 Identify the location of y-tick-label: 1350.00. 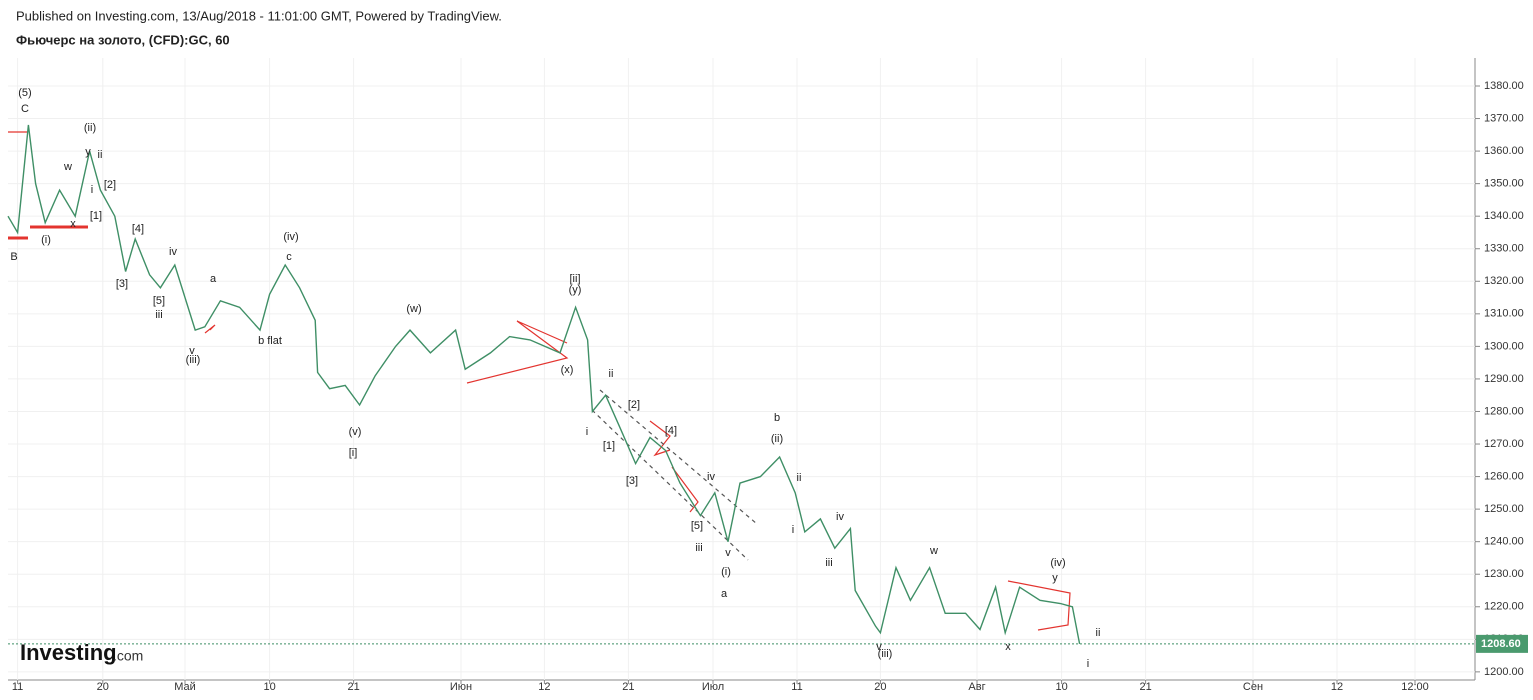
(1504, 184).